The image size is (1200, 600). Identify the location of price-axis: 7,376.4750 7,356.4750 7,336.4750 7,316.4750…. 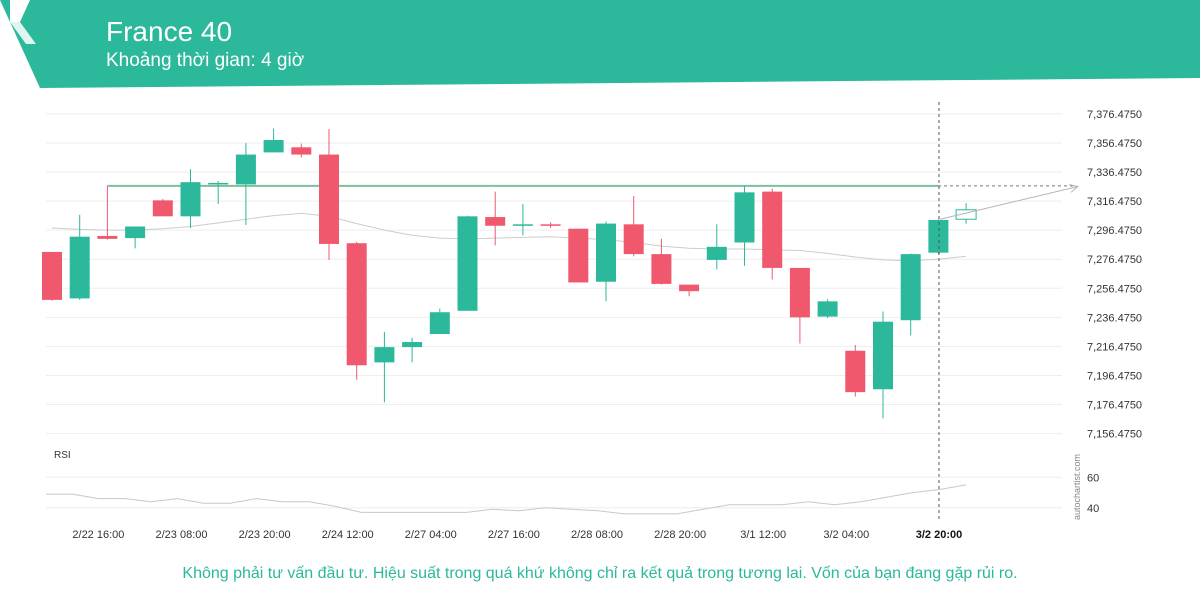
(1114, 275).